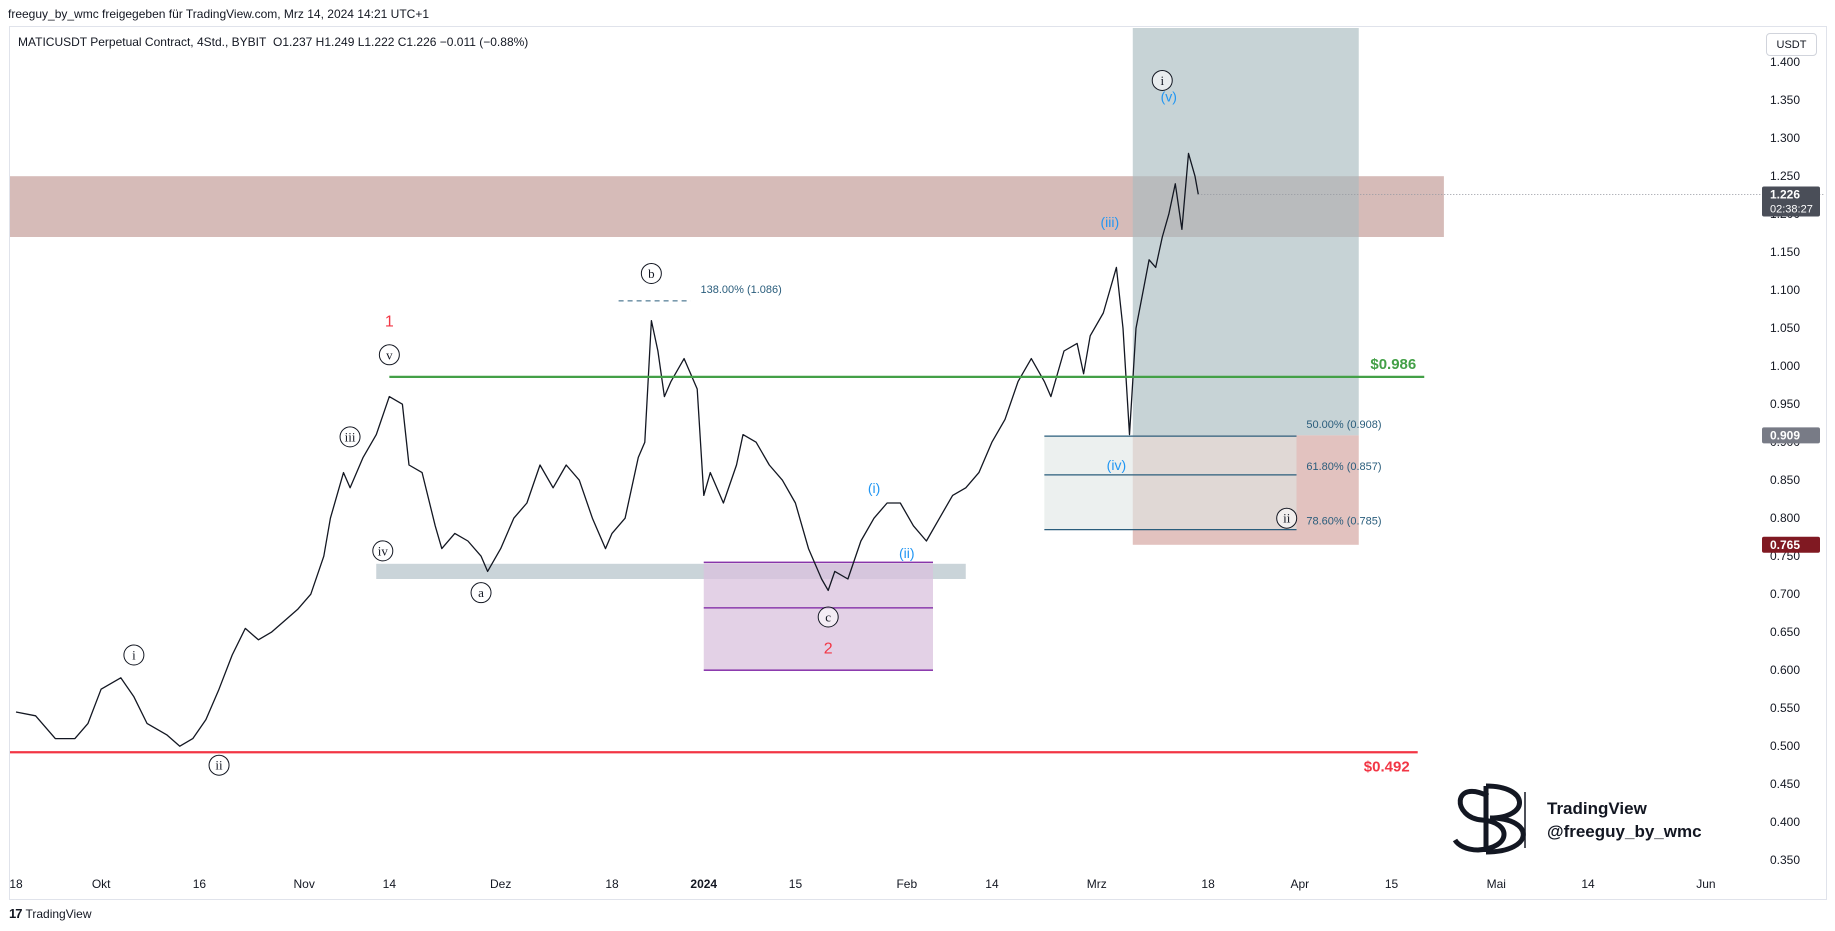  Describe the element at coordinates (1785, 860) in the screenshot. I see `y-tick-label: 0.350` at that location.